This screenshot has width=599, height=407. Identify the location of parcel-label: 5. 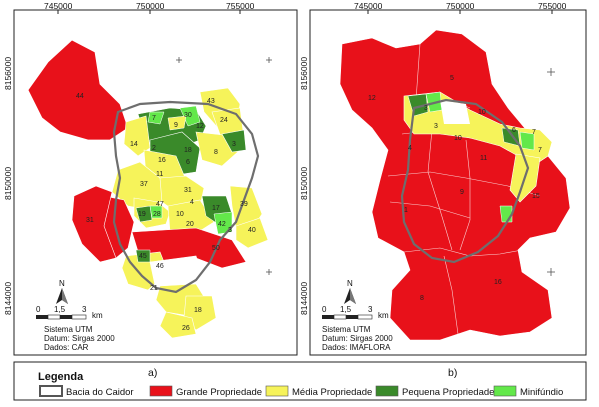
(452, 78).